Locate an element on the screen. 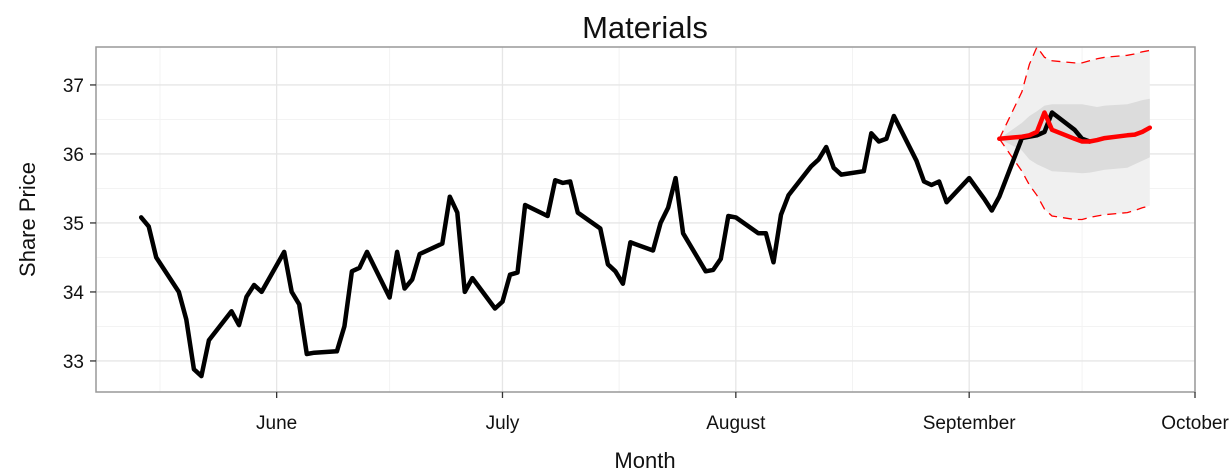  forecast-line is located at coordinates (1075, 127).